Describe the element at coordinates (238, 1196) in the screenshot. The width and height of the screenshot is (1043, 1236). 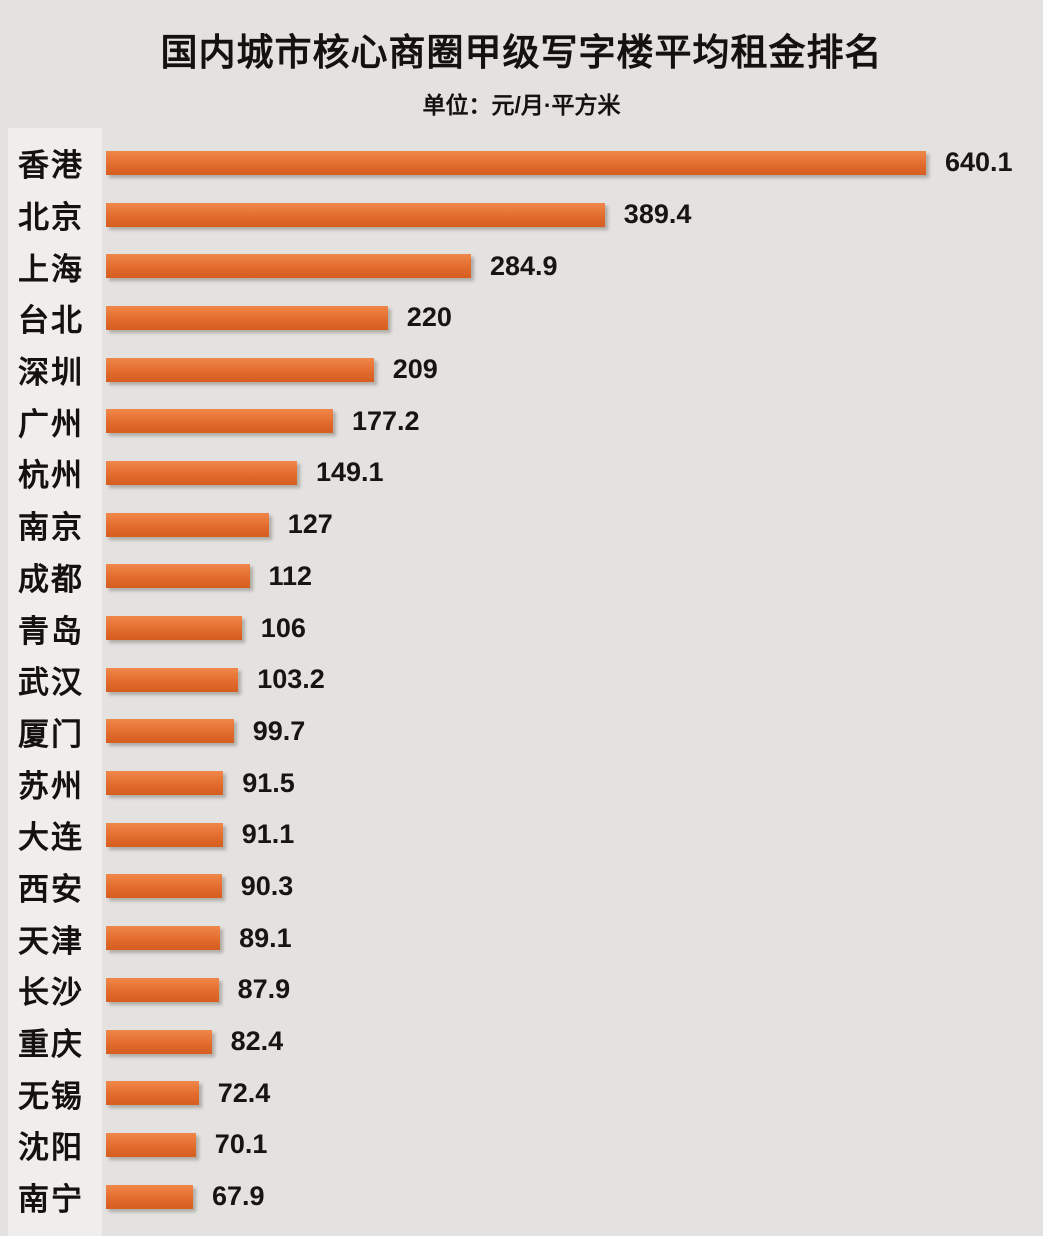
I see `value-label: 67.9` at that location.